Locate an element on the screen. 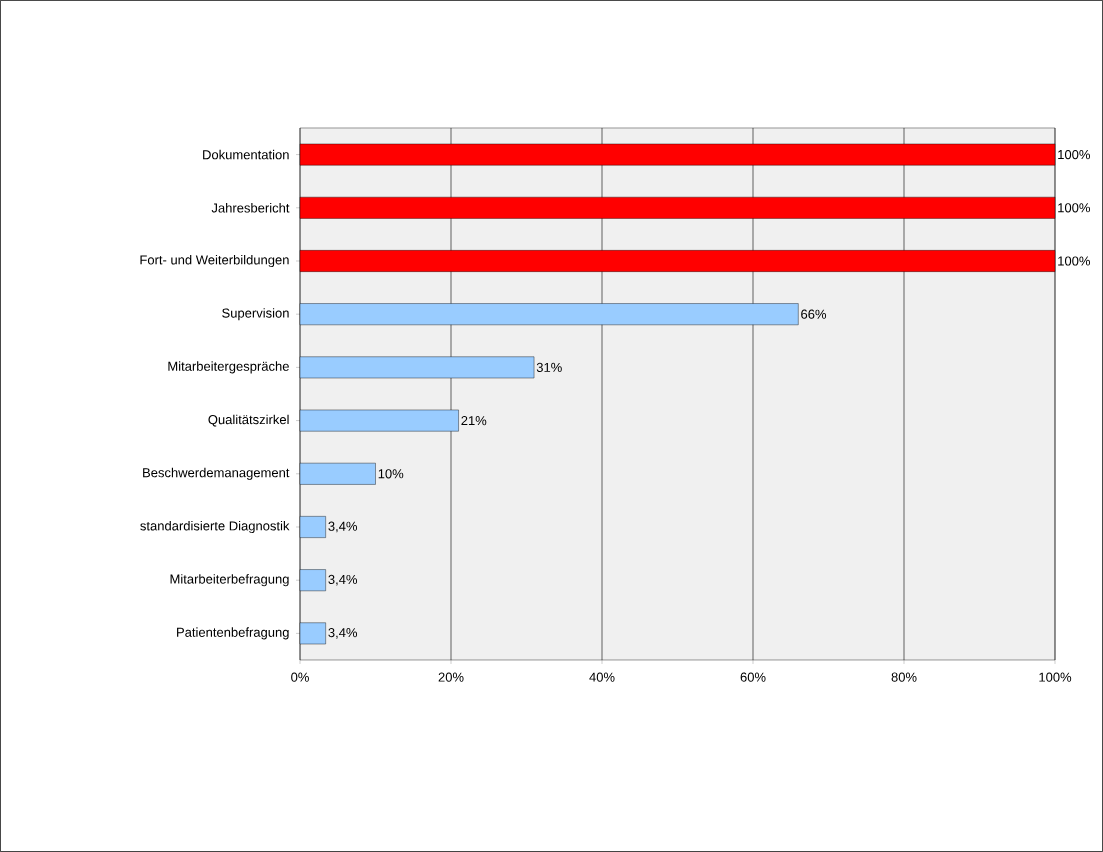  y-tick-label: standardisierte Diagnostik is located at coordinates (215, 527).